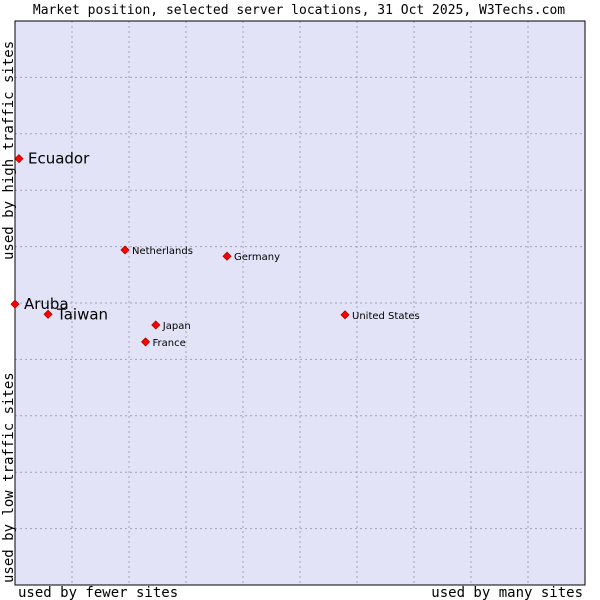 The height and width of the screenshot is (600, 600). I want to click on point-marker-france, so click(145, 342).